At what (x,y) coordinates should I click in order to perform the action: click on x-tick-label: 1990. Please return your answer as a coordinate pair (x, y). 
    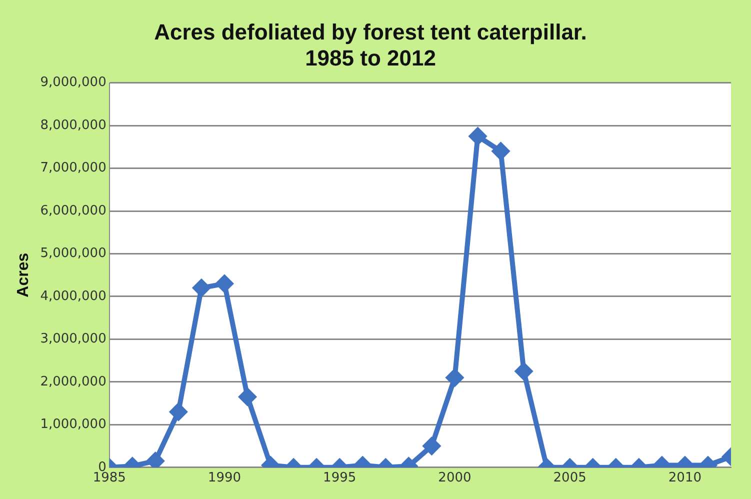
    Looking at the image, I should click on (225, 478).